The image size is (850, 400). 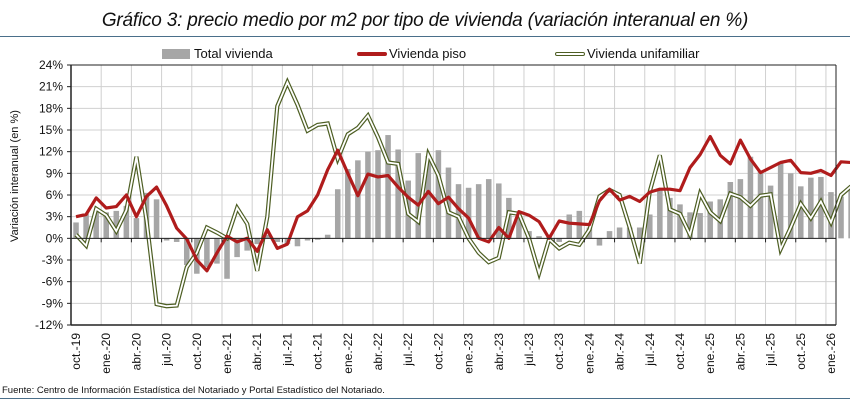 I want to click on y-tick-label: 6%, so click(x=55, y=195).